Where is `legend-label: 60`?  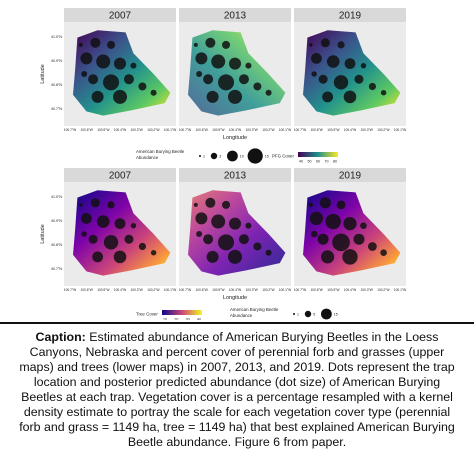 legend-label: 60 is located at coordinates (318, 162).